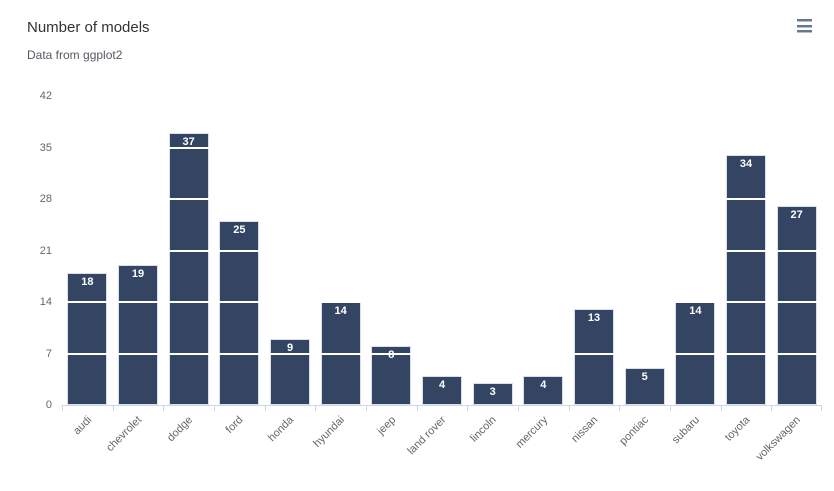  Describe the element at coordinates (442, 405) in the screenshot. I see `x-axis-line` at that location.